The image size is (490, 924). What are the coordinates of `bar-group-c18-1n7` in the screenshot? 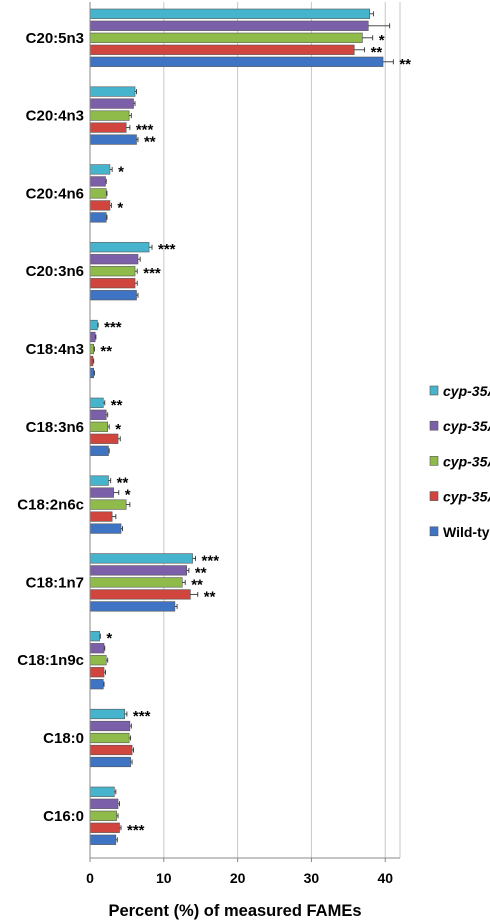 It's located at (144, 582).